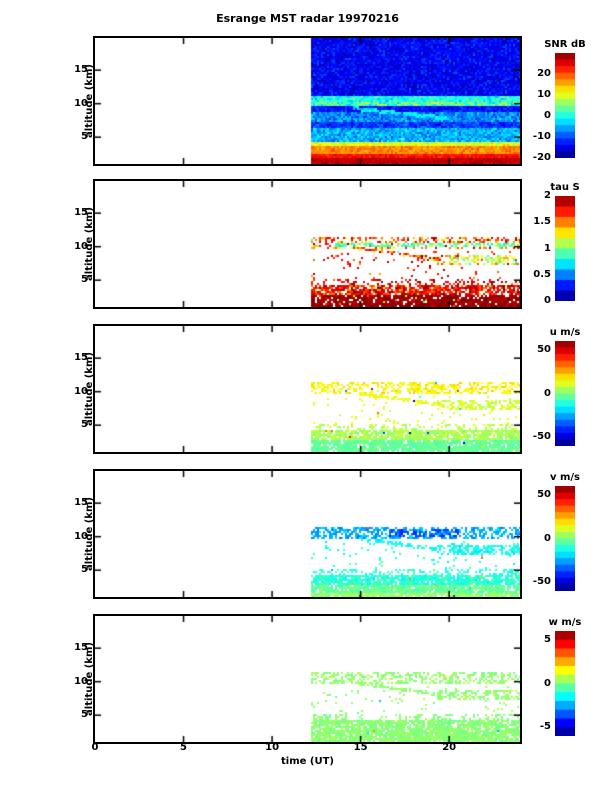  I want to click on colorbar-tick-label: -20, so click(541, 157).